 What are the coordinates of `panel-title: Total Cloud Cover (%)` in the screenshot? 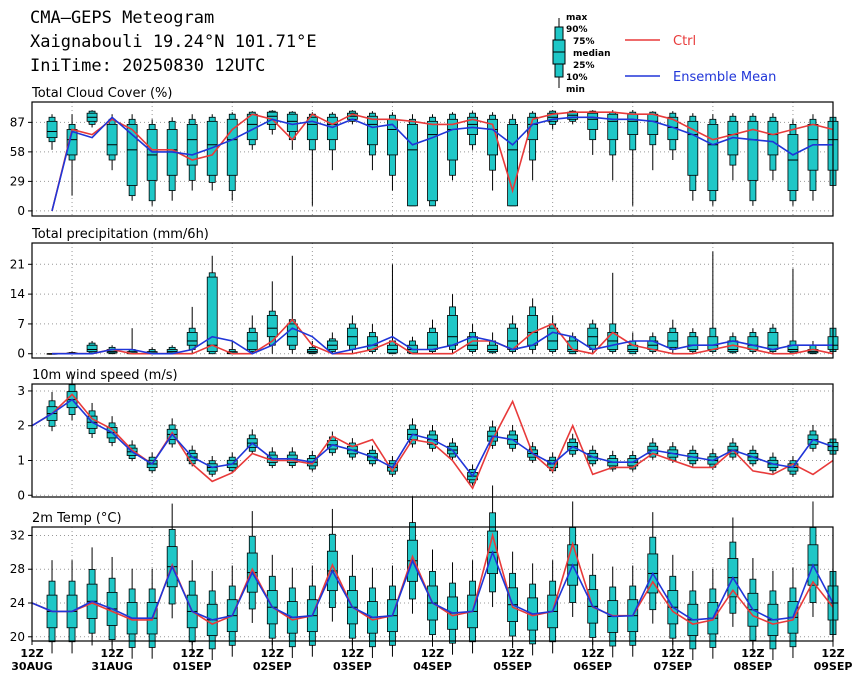 It's located at (101, 93).